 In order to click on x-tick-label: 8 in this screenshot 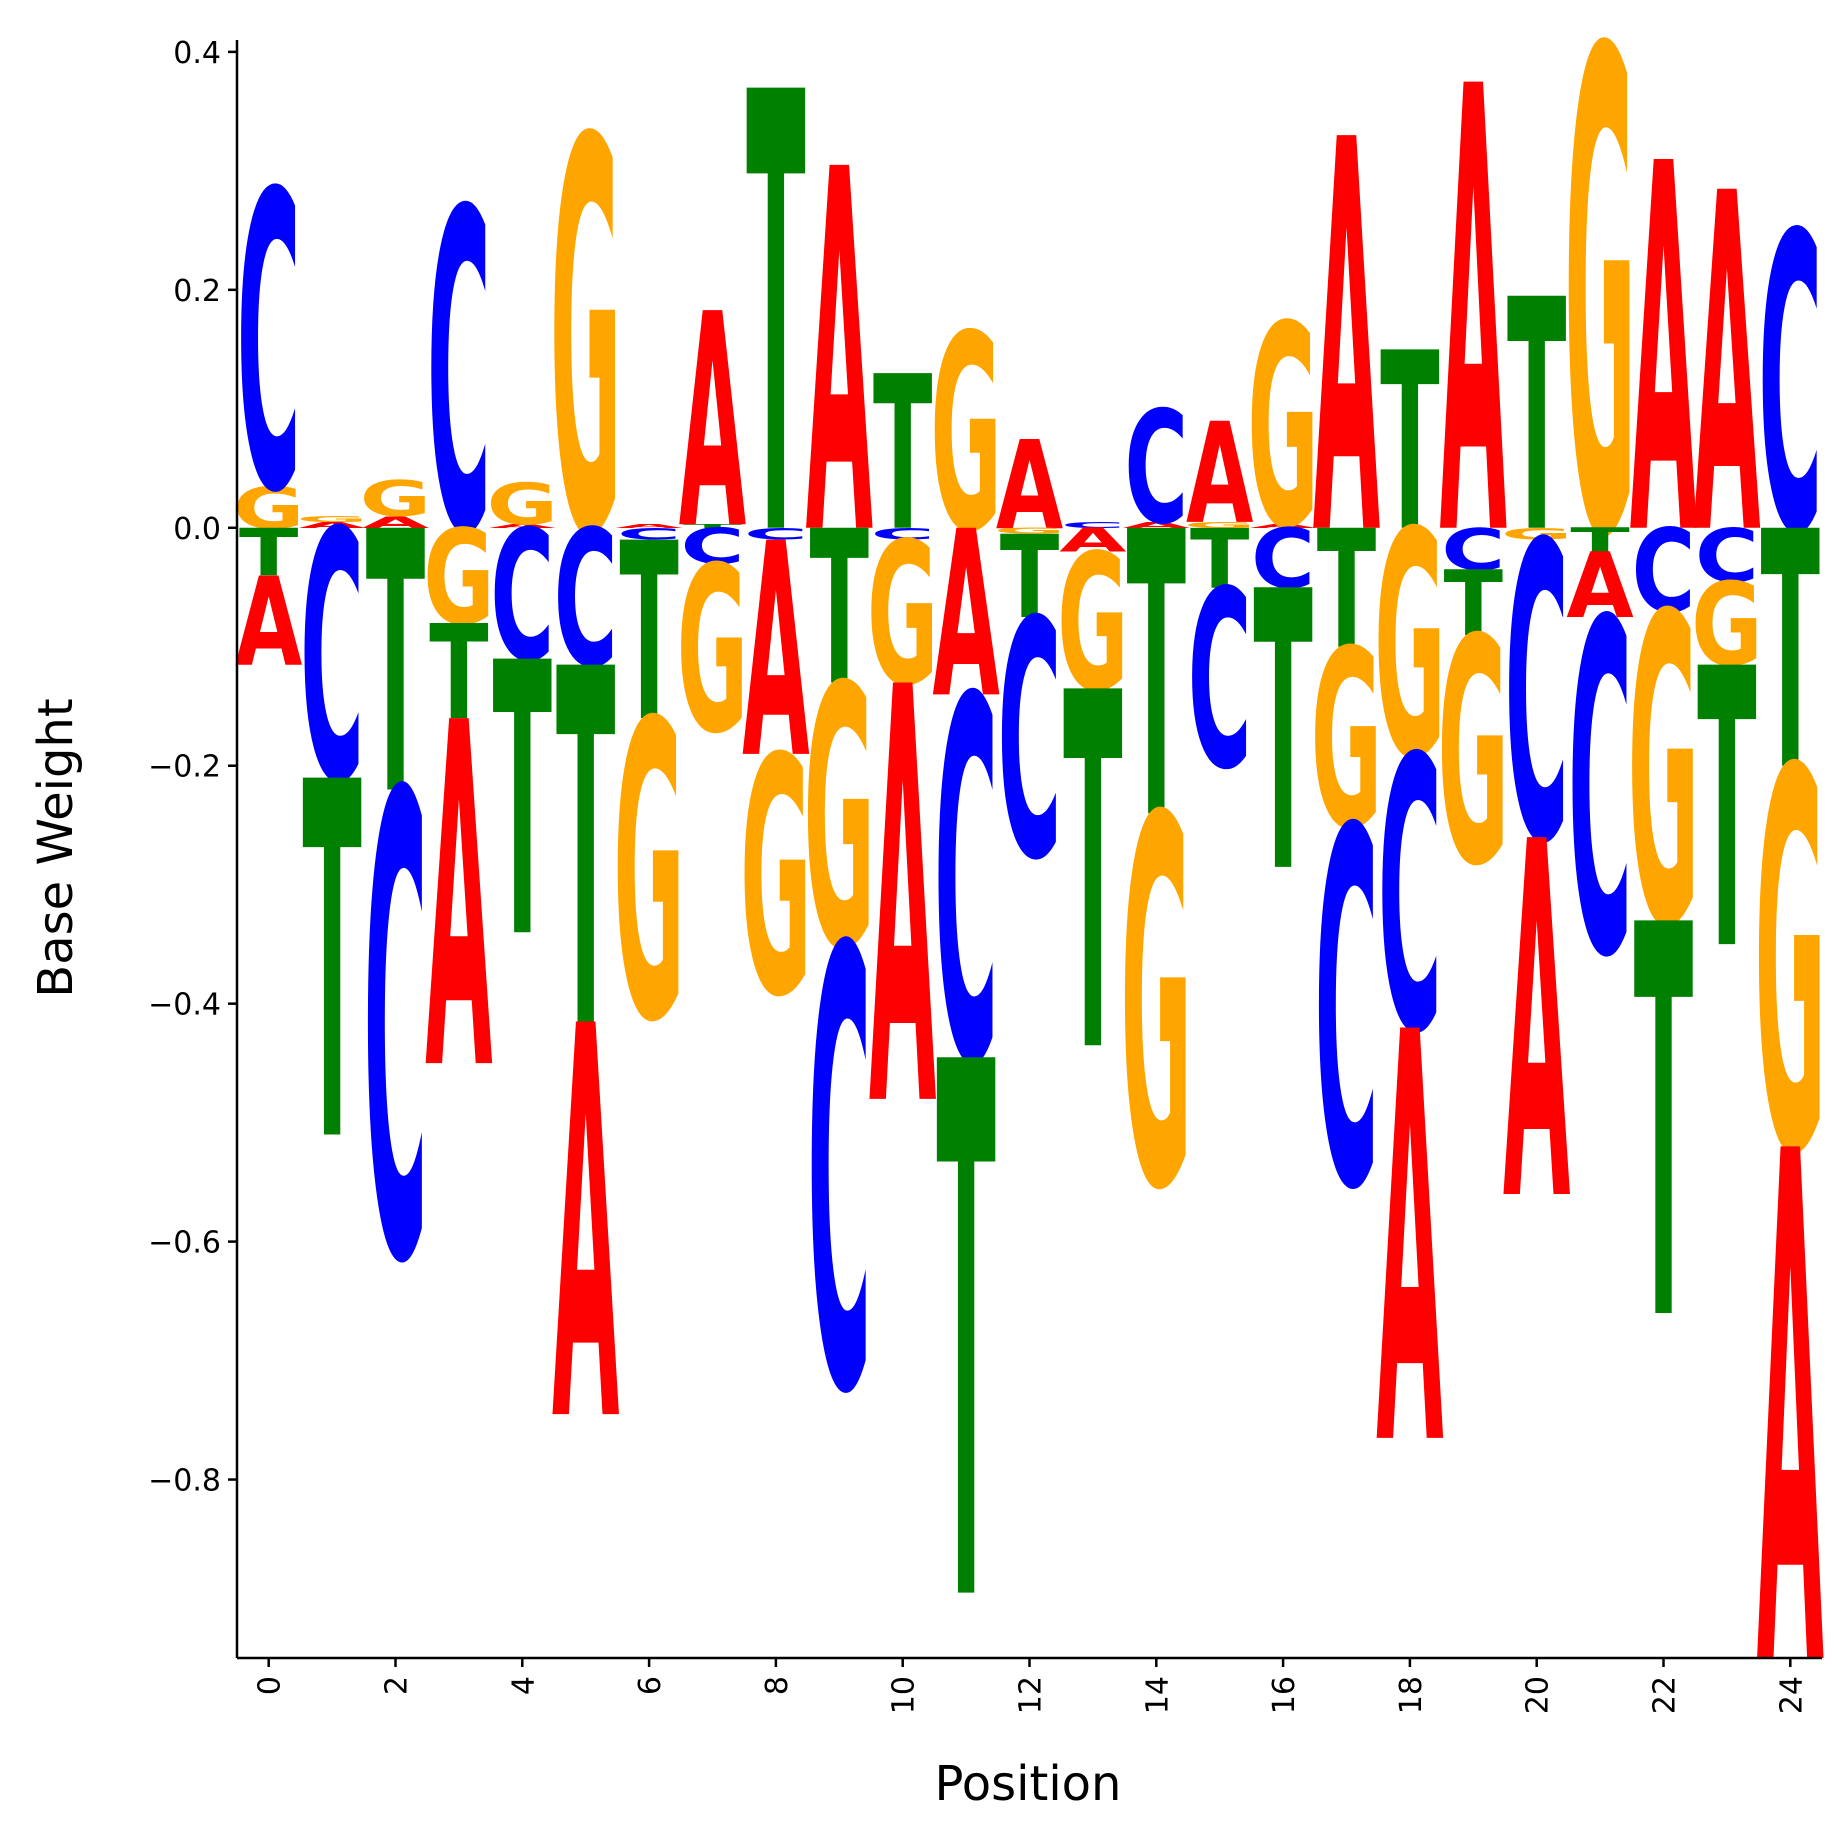, I will do `click(777, 1685)`.